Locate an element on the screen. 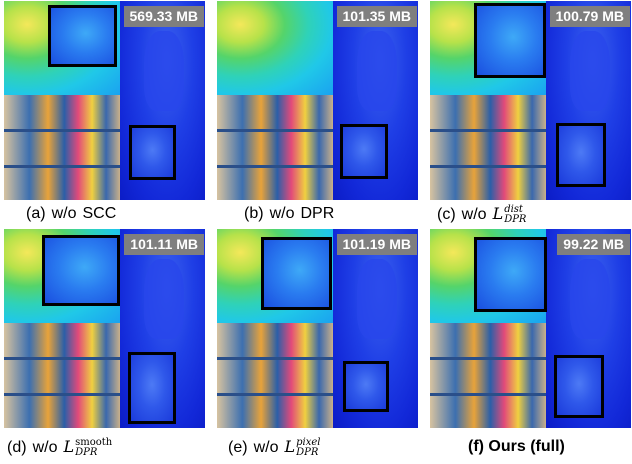  memory-badge: 100.79 MB is located at coordinates (589, 16).